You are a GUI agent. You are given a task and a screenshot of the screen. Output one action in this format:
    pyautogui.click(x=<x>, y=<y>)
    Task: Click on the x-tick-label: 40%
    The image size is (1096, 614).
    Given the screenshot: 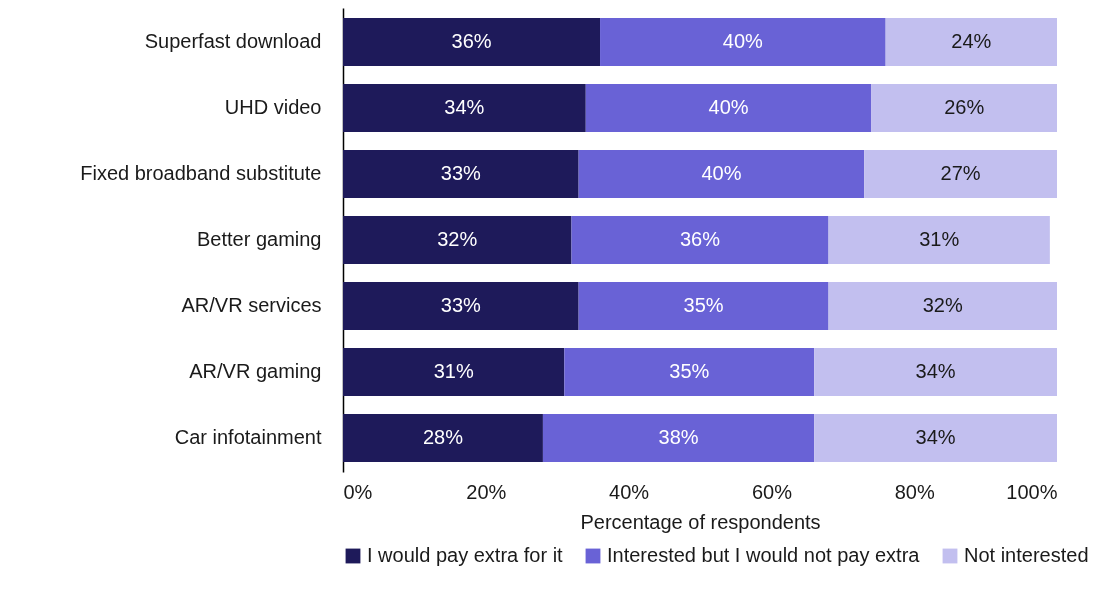 What is the action you would take?
    pyautogui.click(x=629, y=491)
    